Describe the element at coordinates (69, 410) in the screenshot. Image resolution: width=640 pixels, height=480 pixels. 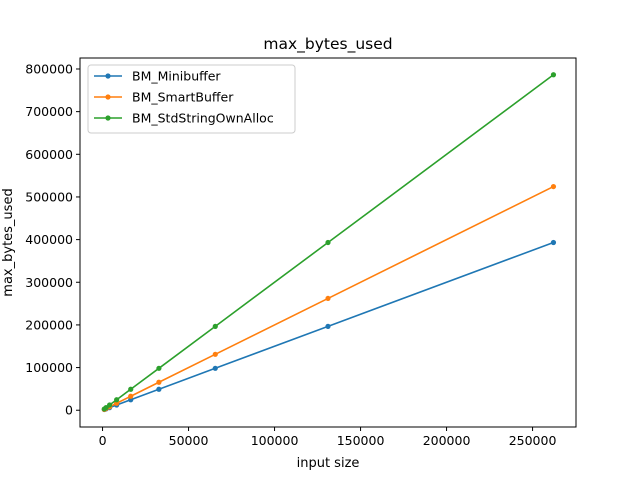
I see `y-tick-label: 0` at that location.